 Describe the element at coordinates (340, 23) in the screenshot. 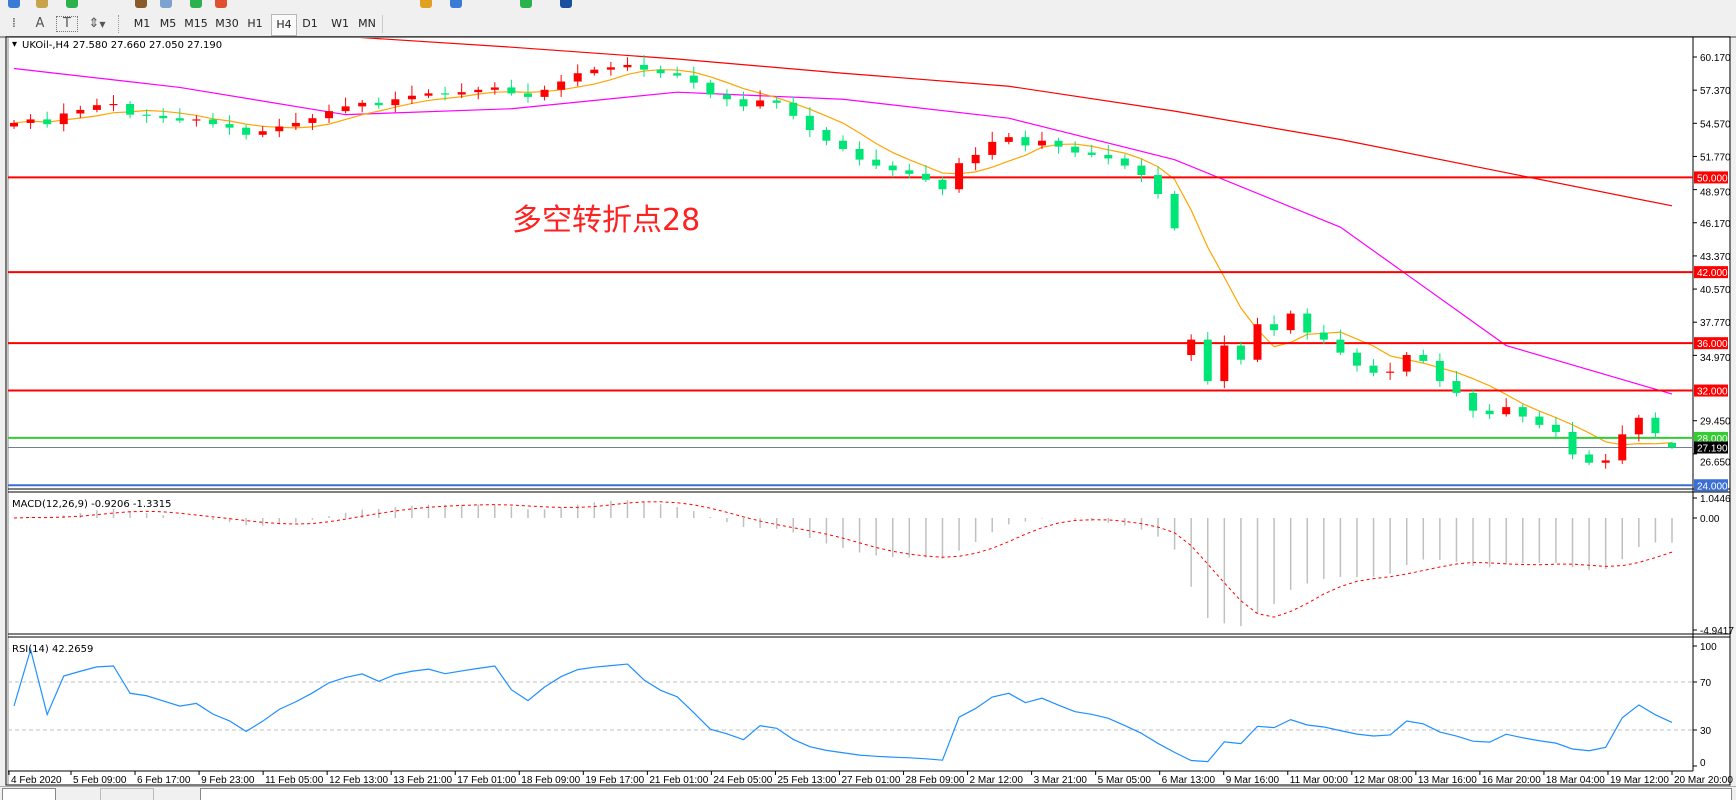

I see `timeframe-w1: W1` at that location.